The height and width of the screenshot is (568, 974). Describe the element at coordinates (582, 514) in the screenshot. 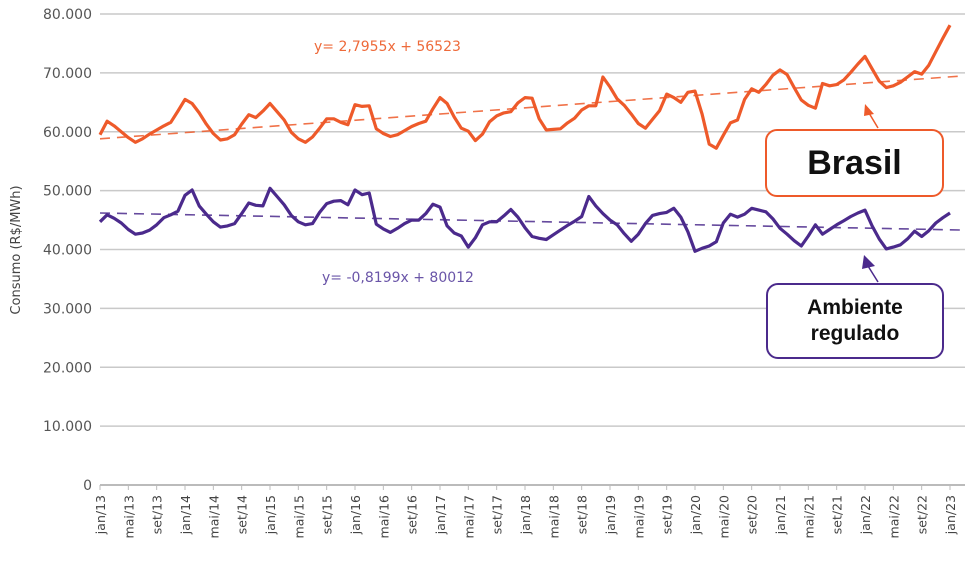

I see `x-tick-label: set/18` at that location.